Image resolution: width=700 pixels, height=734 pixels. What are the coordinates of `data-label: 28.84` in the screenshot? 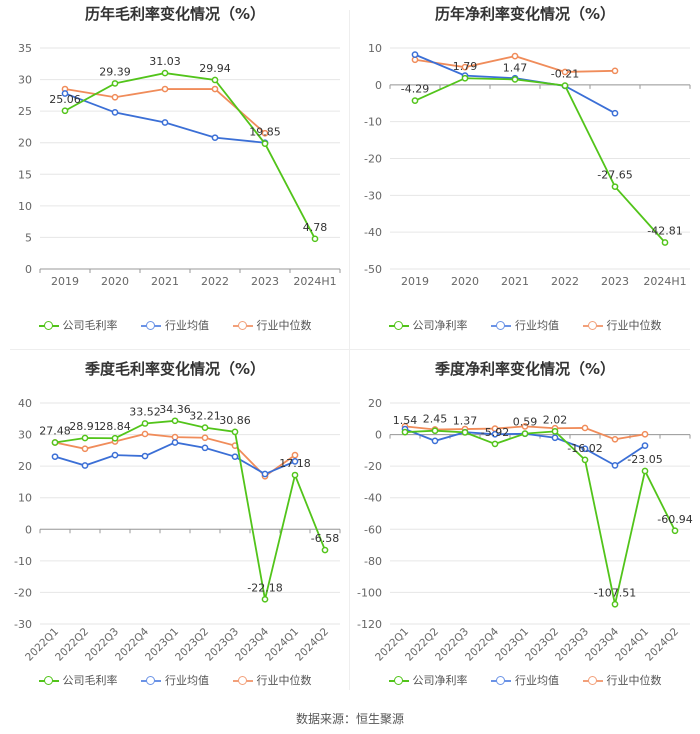 It's located at (115, 426).